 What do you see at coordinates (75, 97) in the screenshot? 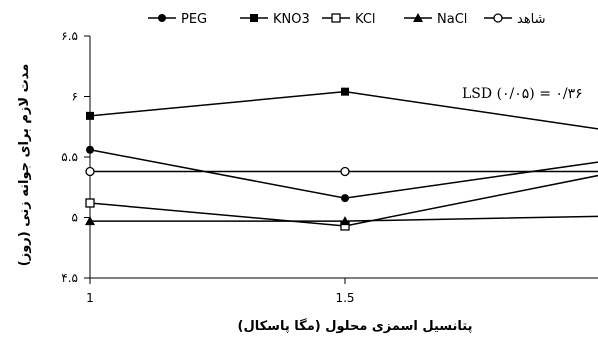
I see `y-tick-label: ۶` at bounding box center [75, 97].